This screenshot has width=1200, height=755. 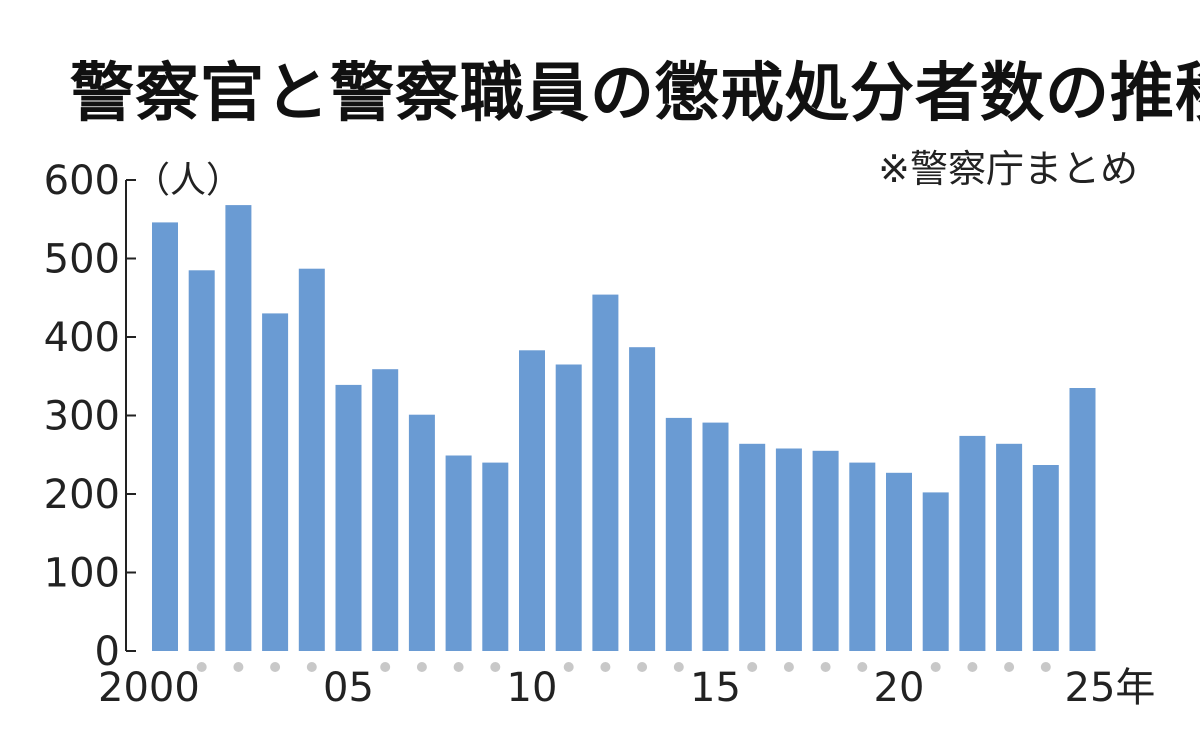 What do you see at coordinates (82, 338) in the screenshot?
I see `y-tick-label-400: 400` at bounding box center [82, 338].